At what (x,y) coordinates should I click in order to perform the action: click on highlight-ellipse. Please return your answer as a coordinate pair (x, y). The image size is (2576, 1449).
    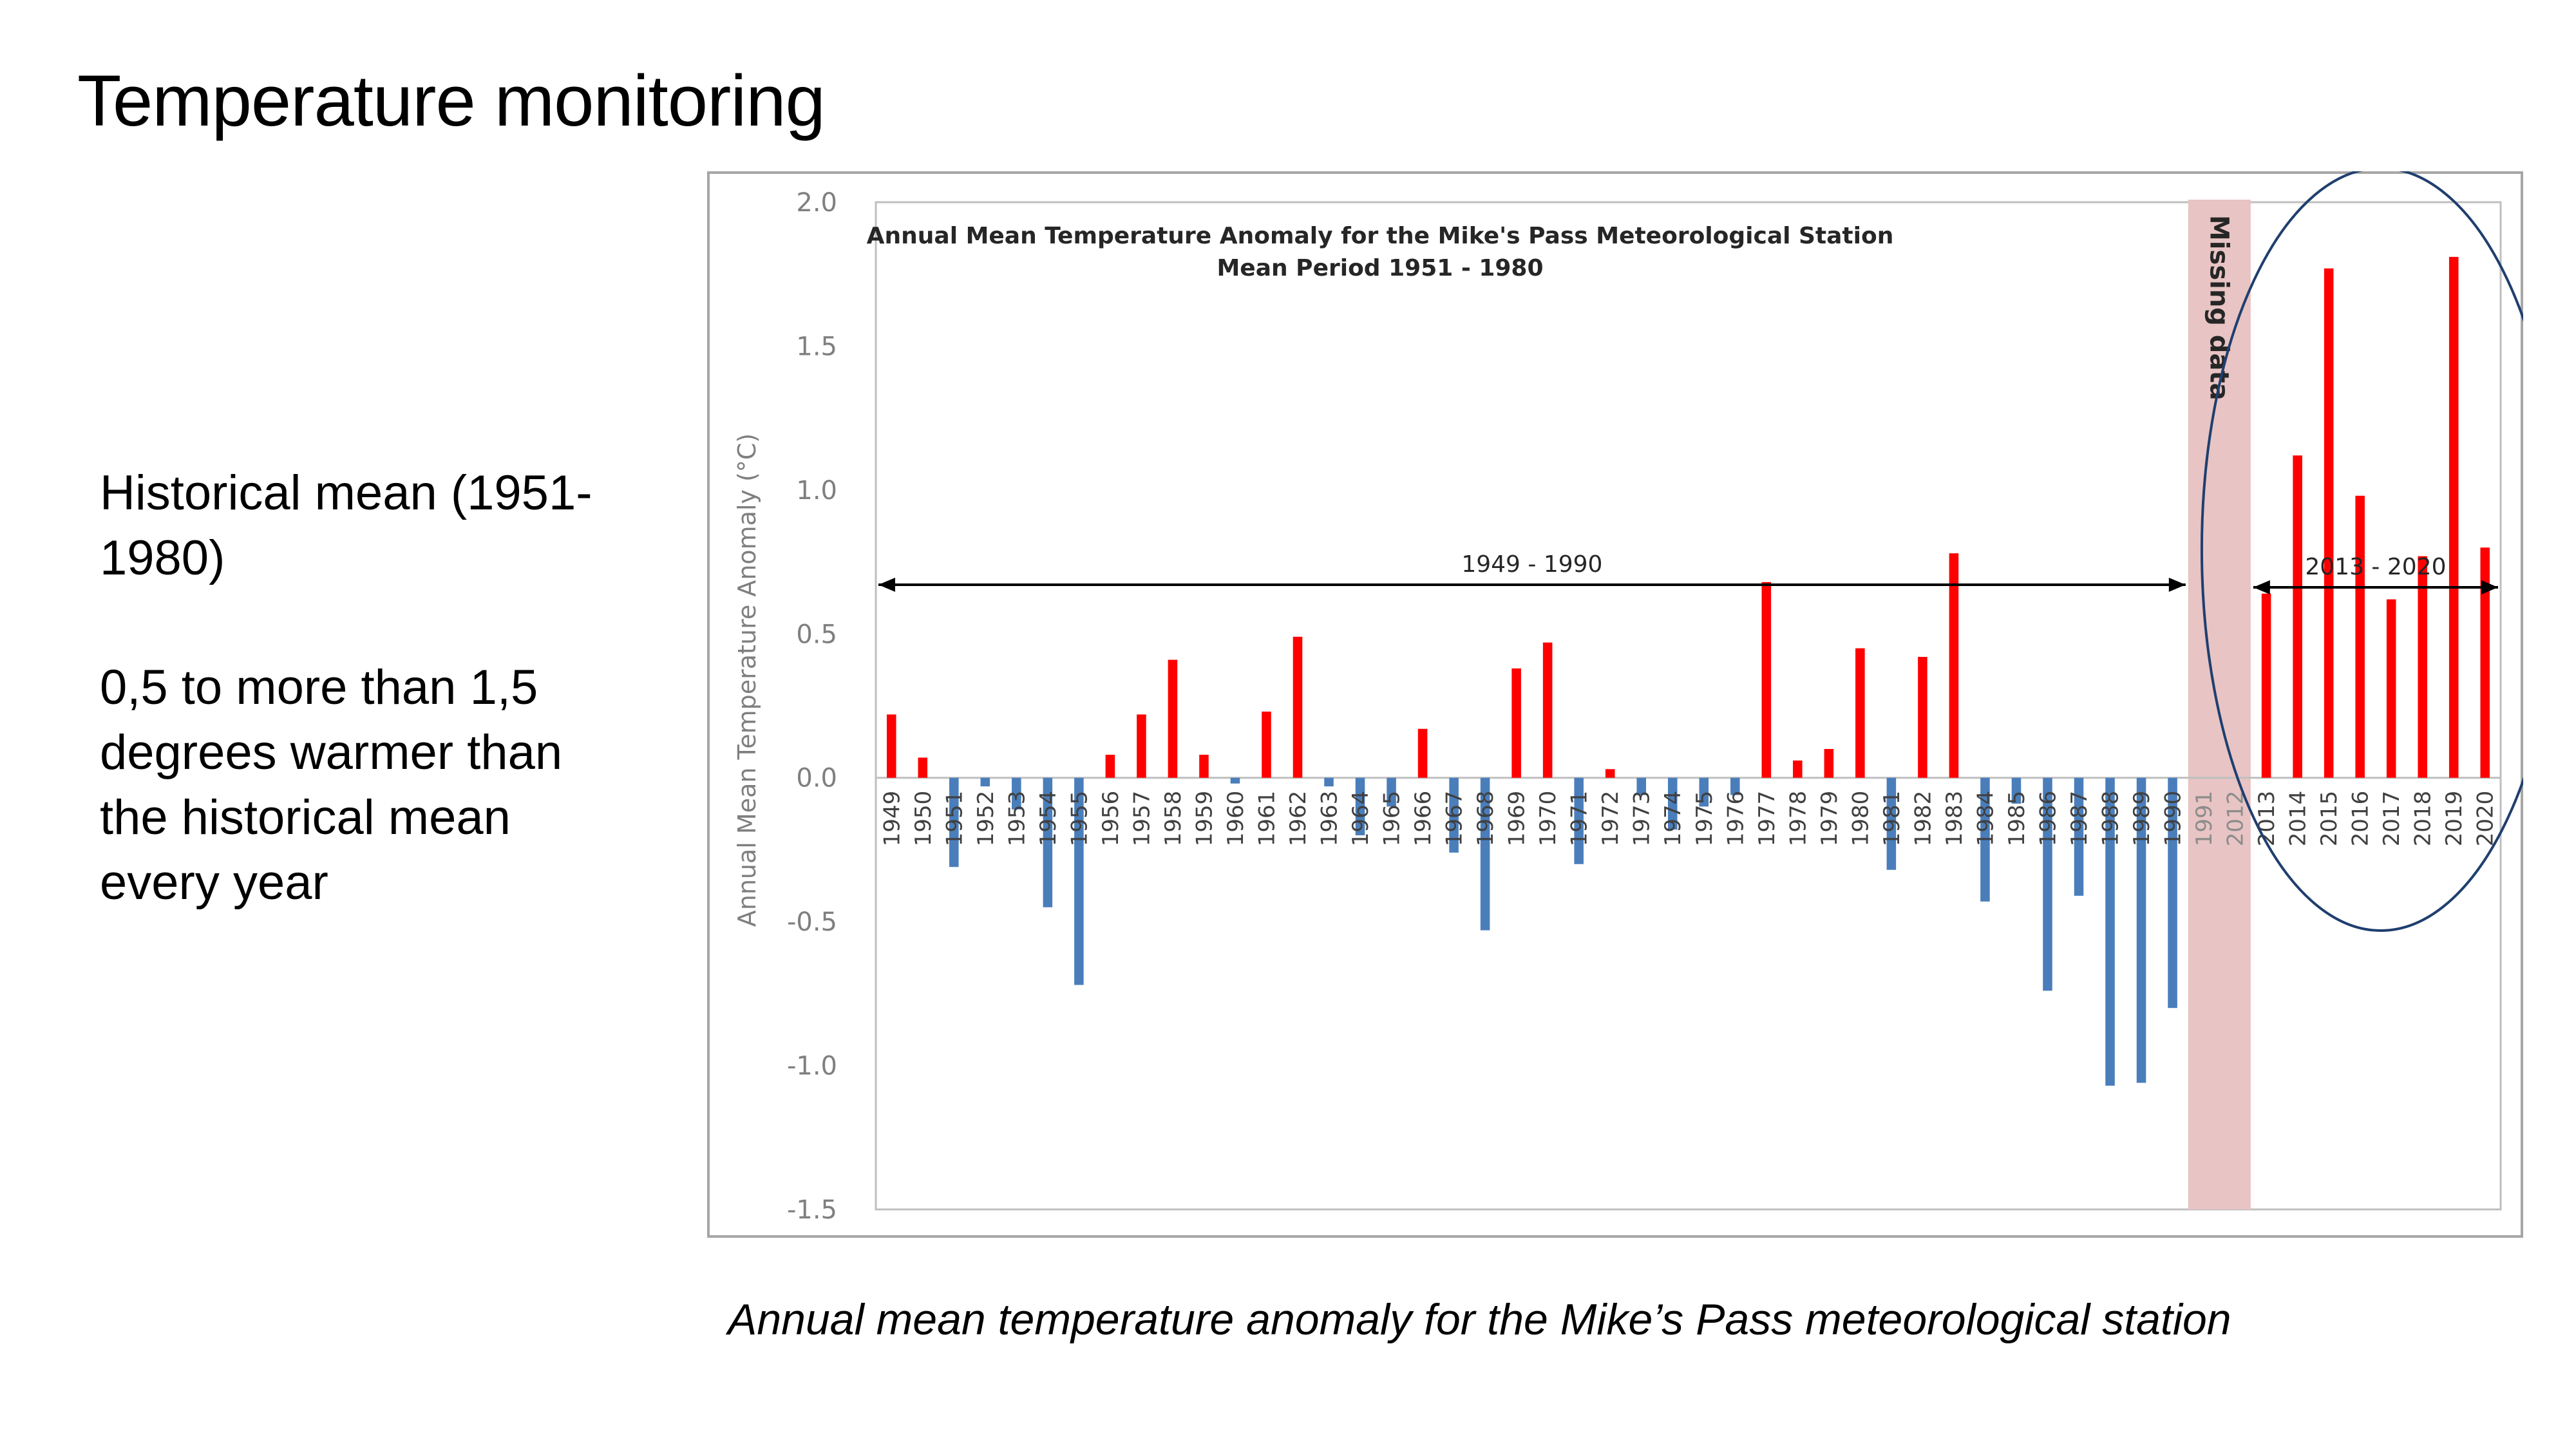
    Looking at the image, I should click on (2362, 551).